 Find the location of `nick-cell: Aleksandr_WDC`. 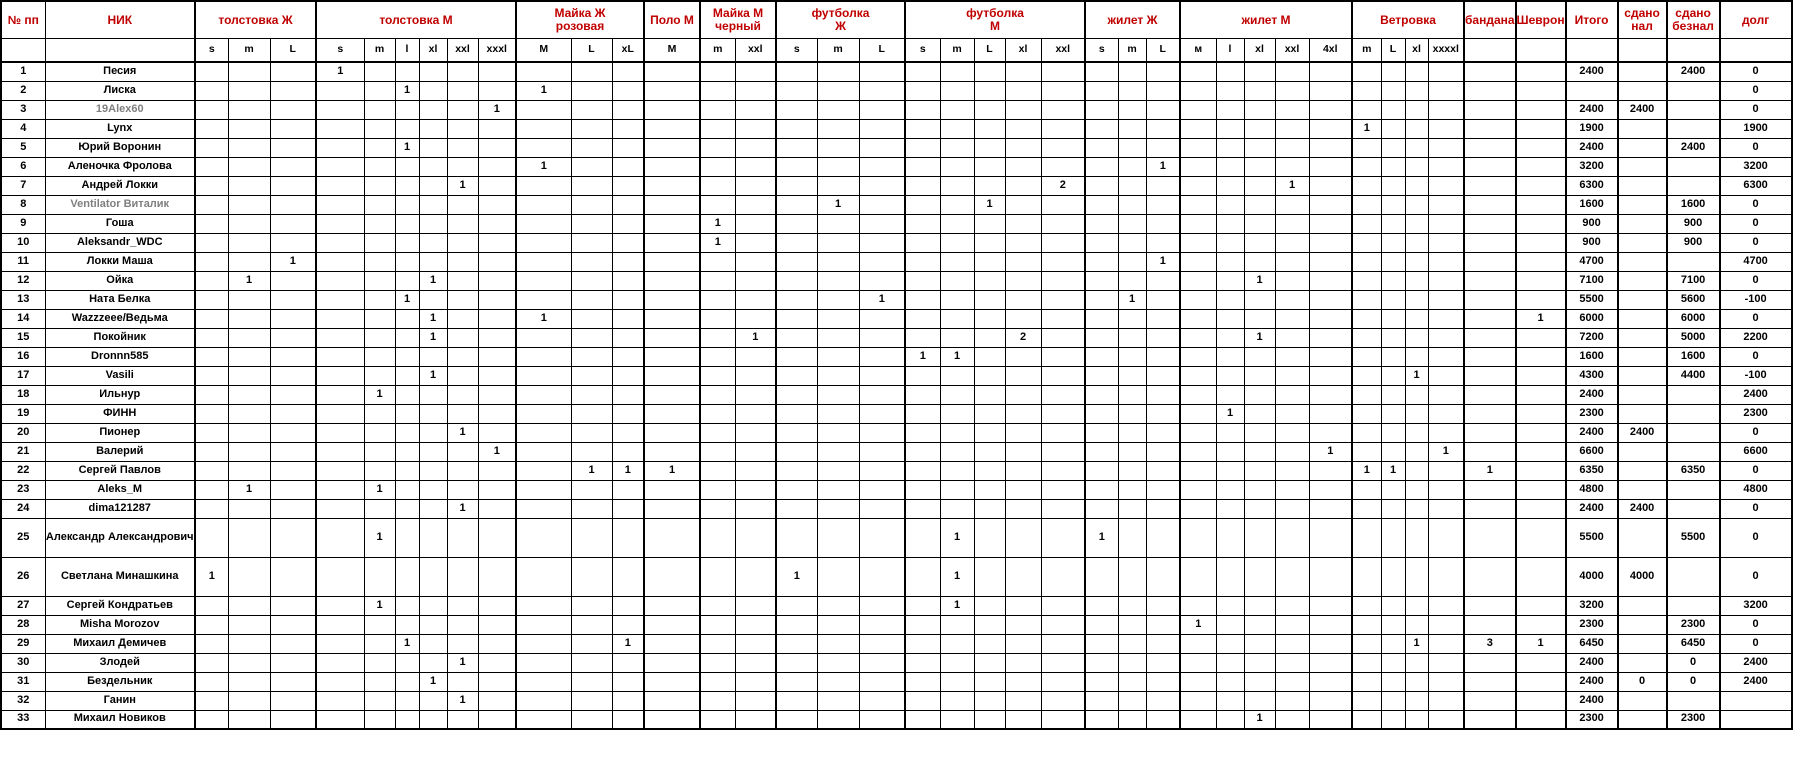

nick-cell: Aleksandr_WDC is located at coordinates (120, 242).